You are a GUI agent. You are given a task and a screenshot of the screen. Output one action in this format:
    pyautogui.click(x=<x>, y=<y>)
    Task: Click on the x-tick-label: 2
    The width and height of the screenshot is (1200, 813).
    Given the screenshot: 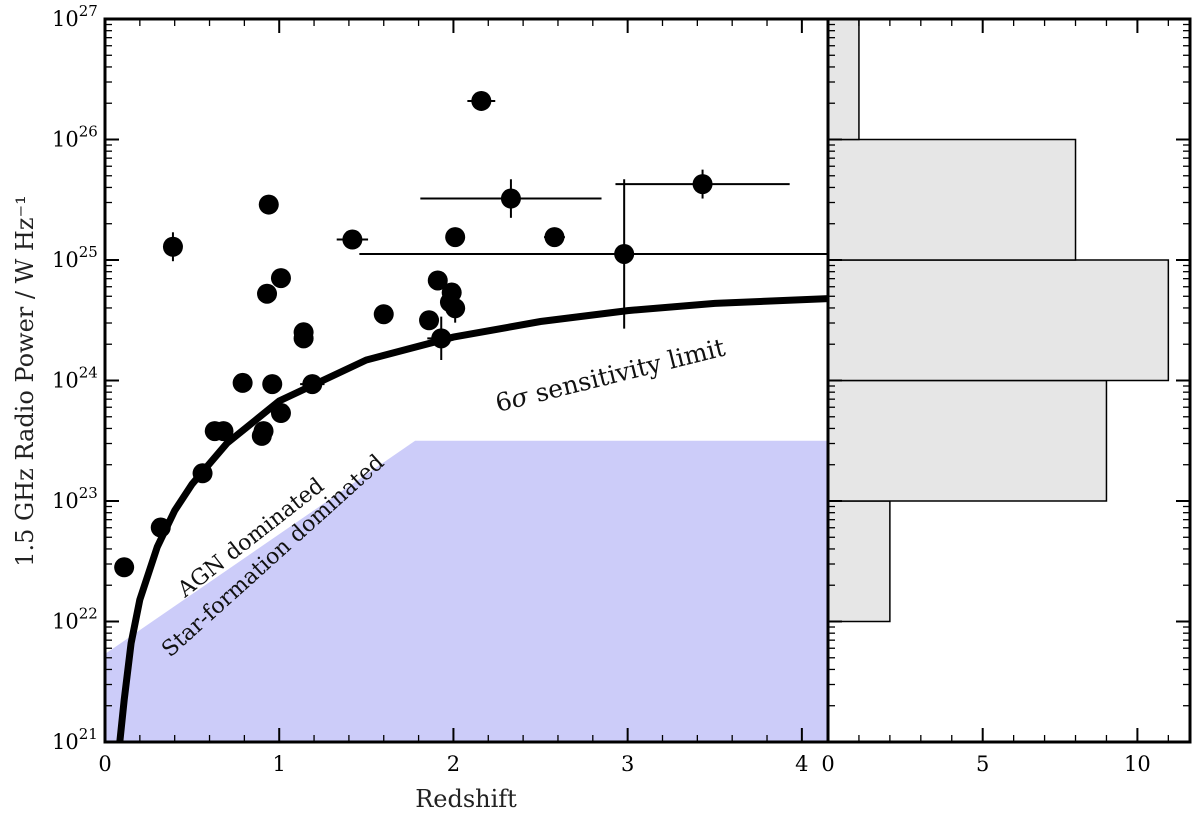 What is the action you would take?
    pyautogui.click(x=453, y=764)
    